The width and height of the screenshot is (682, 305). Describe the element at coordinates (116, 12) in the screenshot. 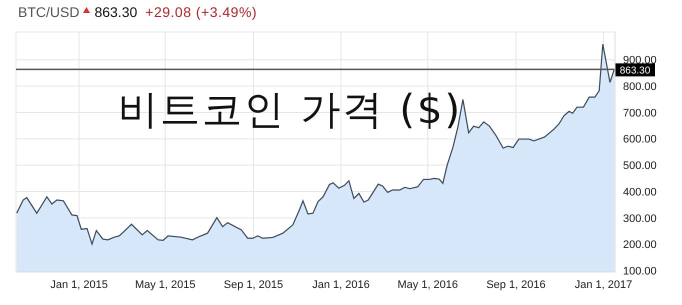

I see `text: 863.30` at that location.